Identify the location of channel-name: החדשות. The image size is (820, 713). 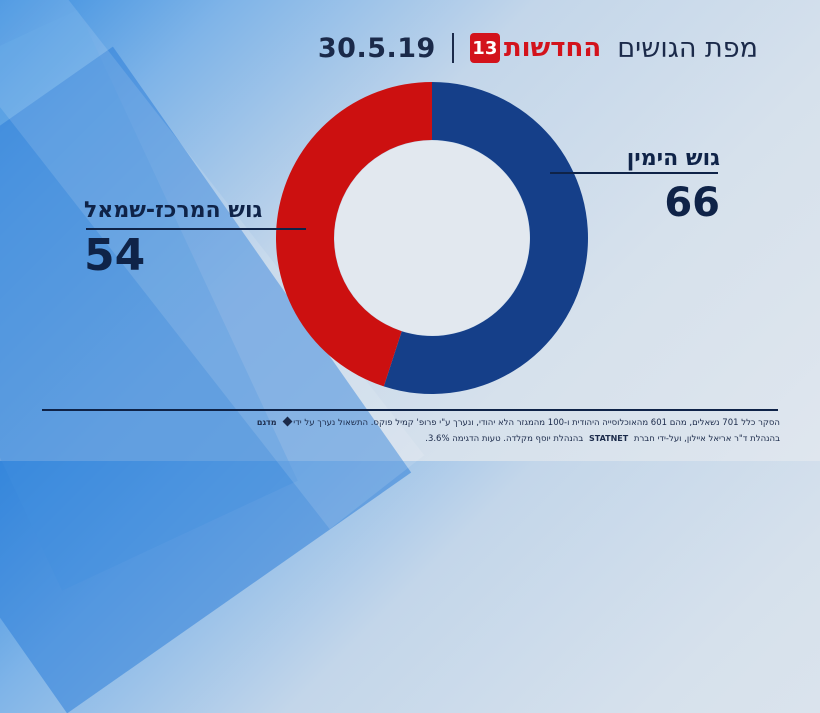
(552, 48).